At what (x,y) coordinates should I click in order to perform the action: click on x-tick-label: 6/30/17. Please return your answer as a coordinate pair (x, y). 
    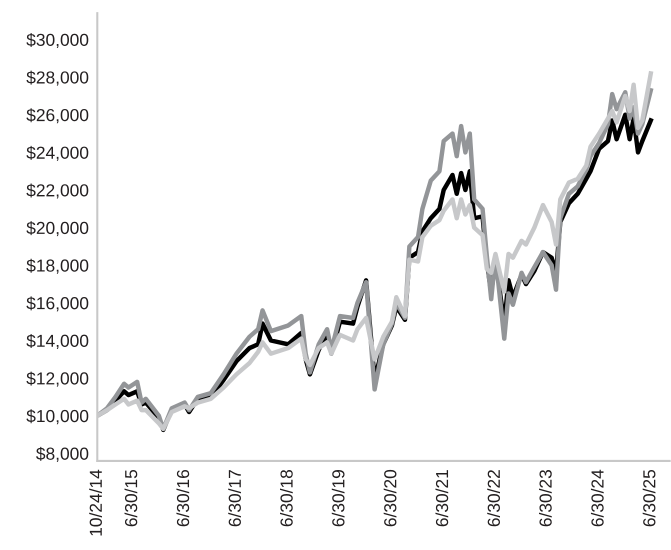
    Looking at the image, I should click on (234, 498).